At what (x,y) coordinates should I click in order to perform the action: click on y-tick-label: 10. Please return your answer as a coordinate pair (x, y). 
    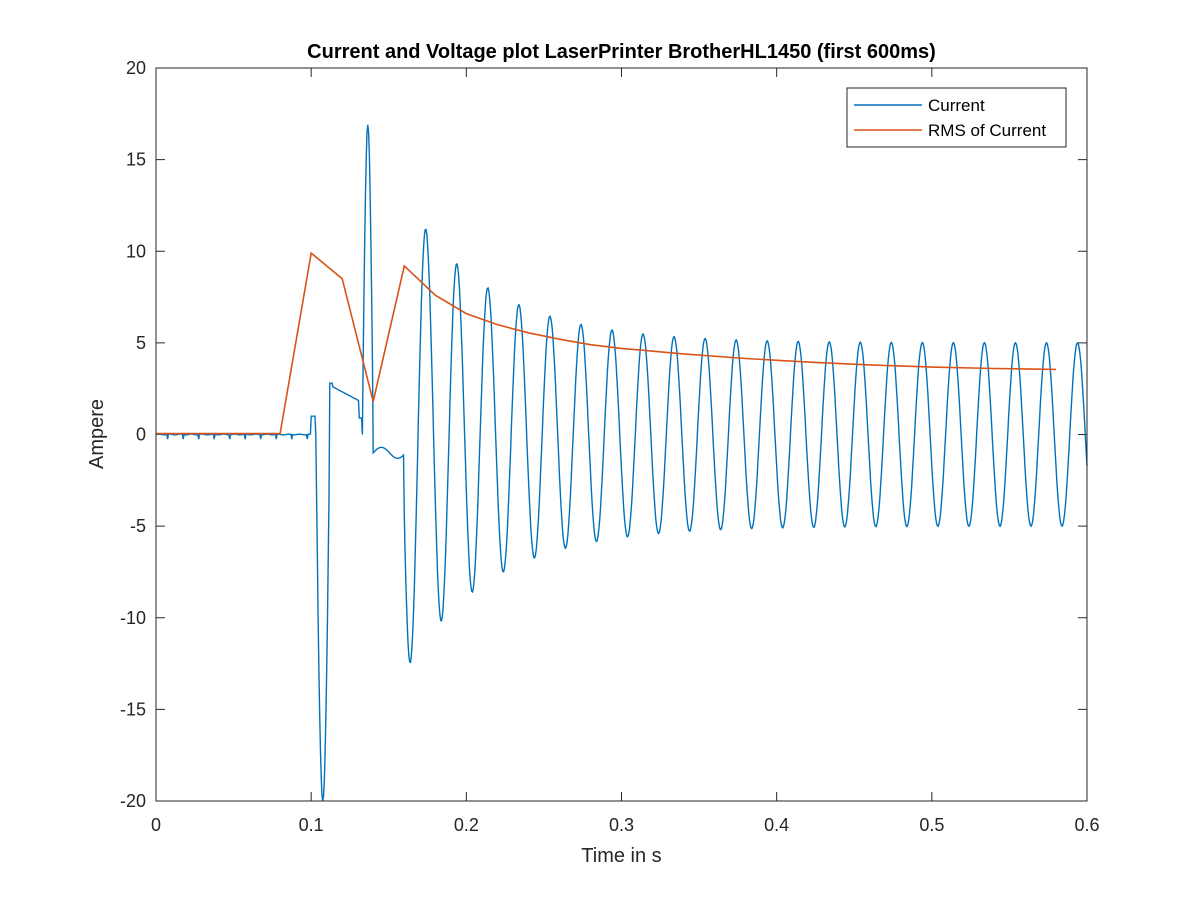
    Looking at the image, I should click on (136, 251).